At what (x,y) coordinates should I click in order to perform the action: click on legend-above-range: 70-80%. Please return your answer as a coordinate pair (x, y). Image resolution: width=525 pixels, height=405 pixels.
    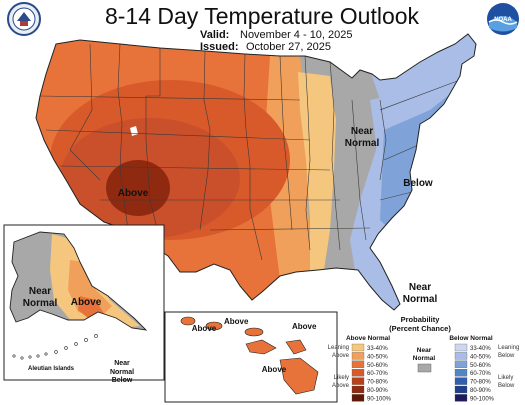
    Looking at the image, I should click on (377, 383).